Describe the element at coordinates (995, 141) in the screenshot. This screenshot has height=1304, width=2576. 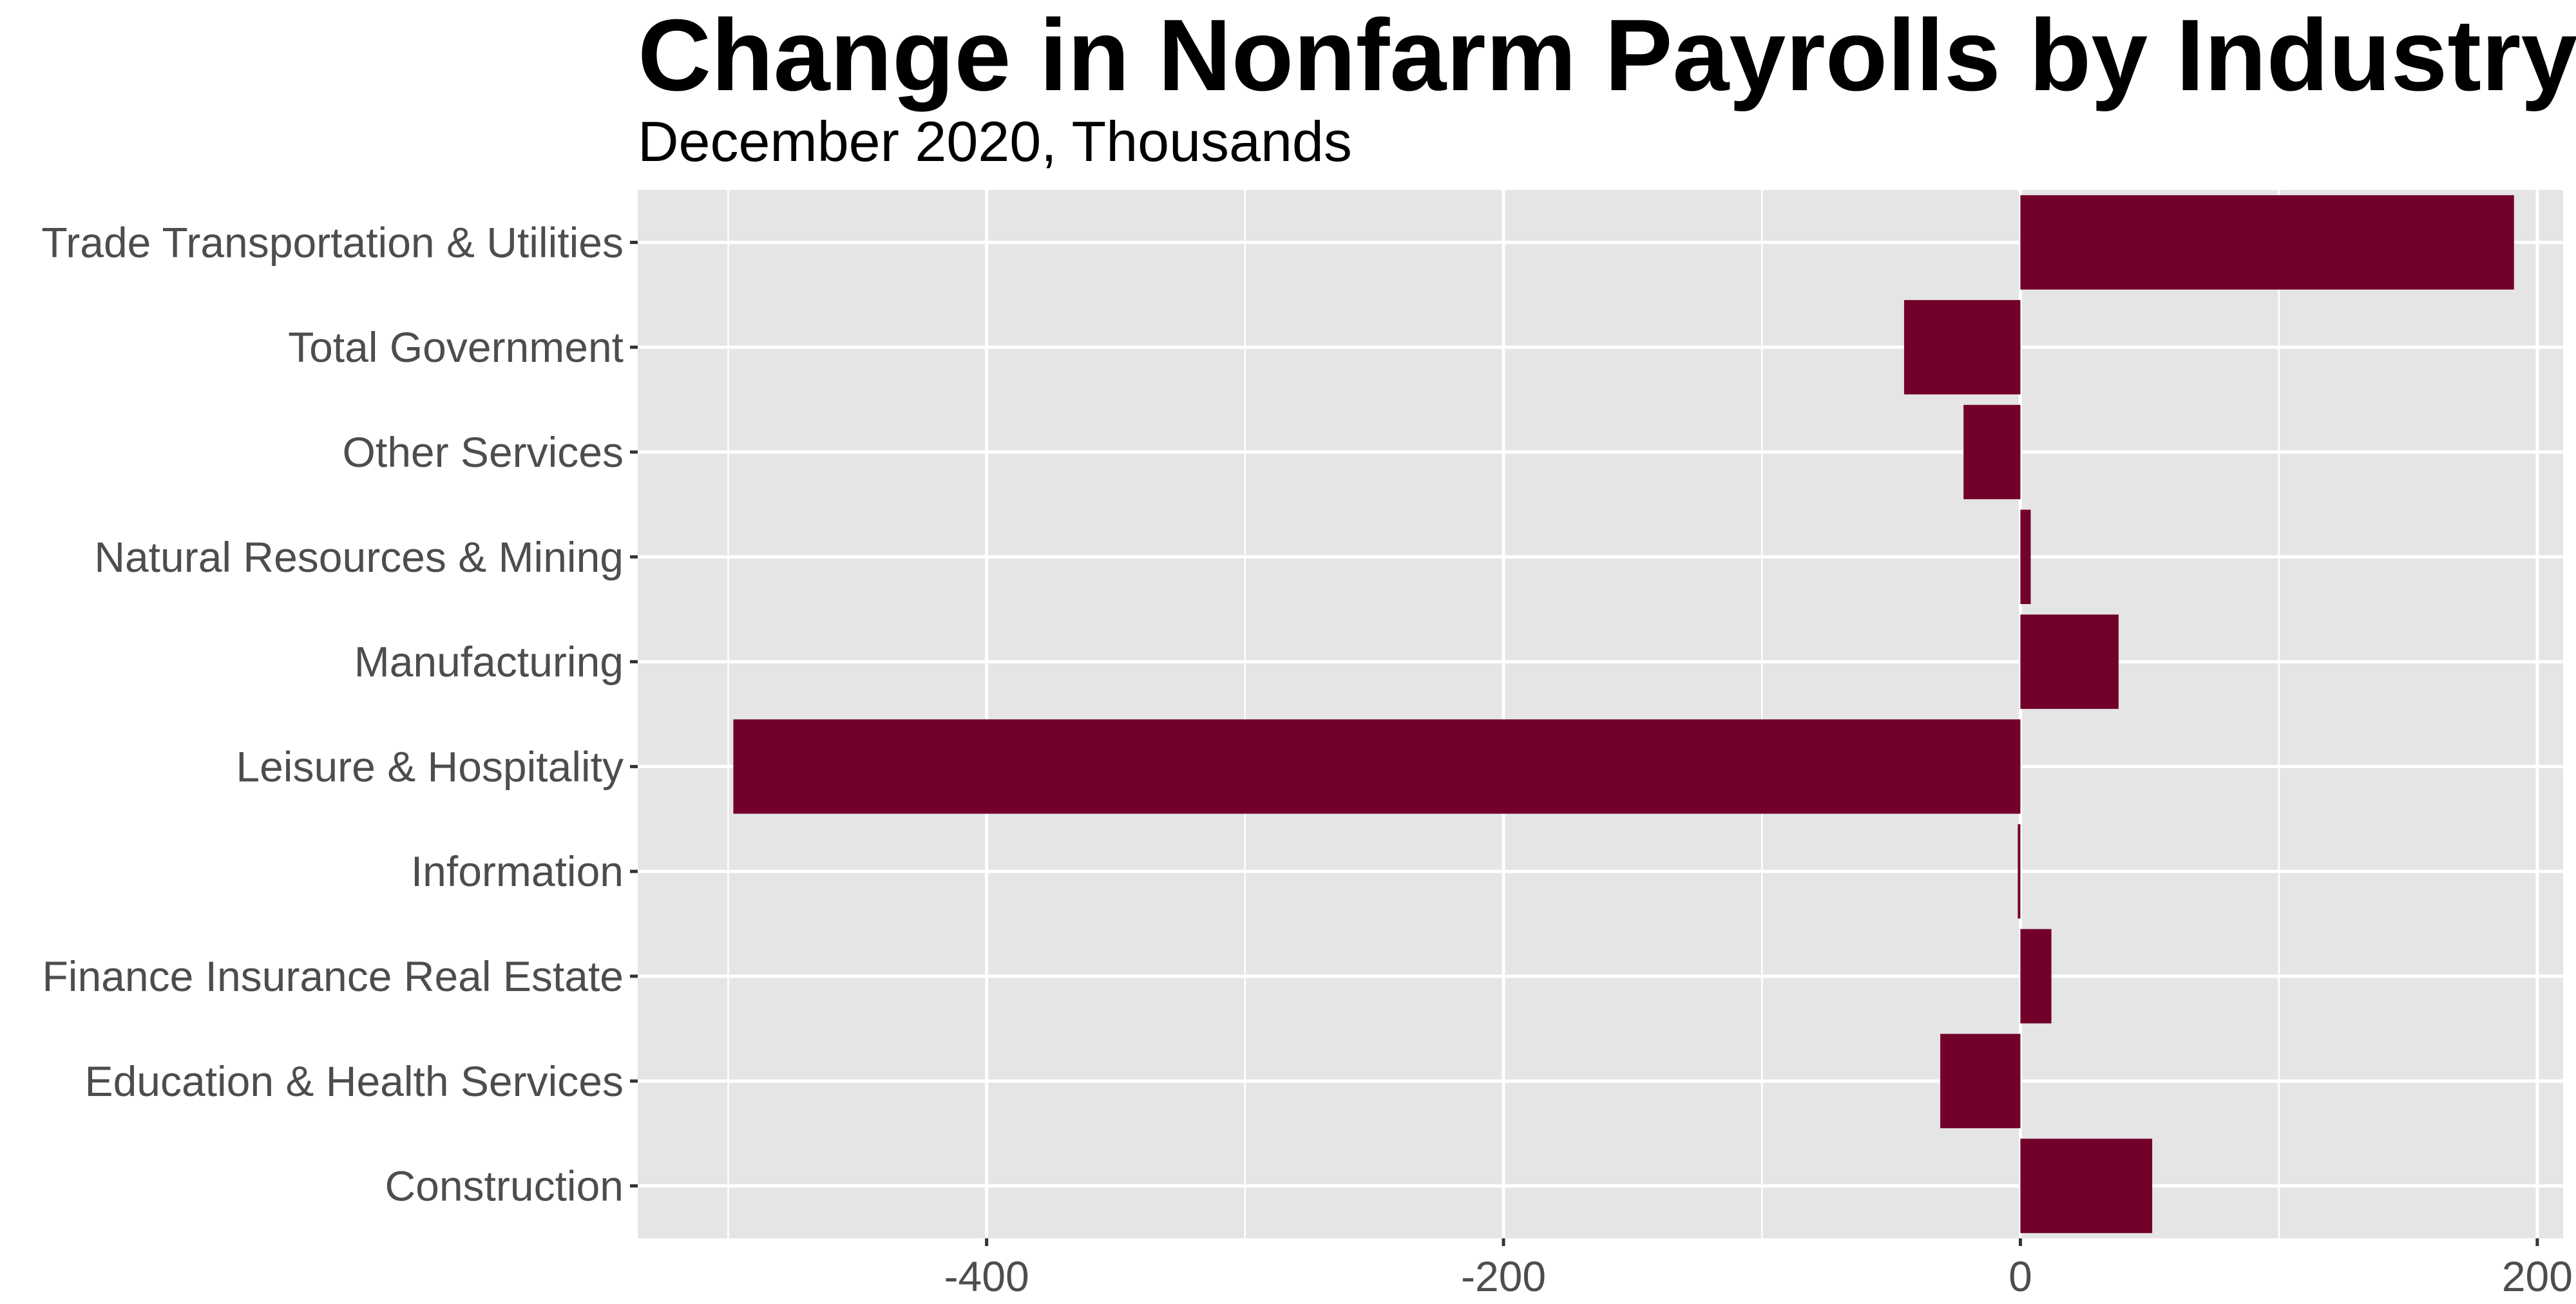
I see `chart-subtitle: December 2020, Thousands` at that location.